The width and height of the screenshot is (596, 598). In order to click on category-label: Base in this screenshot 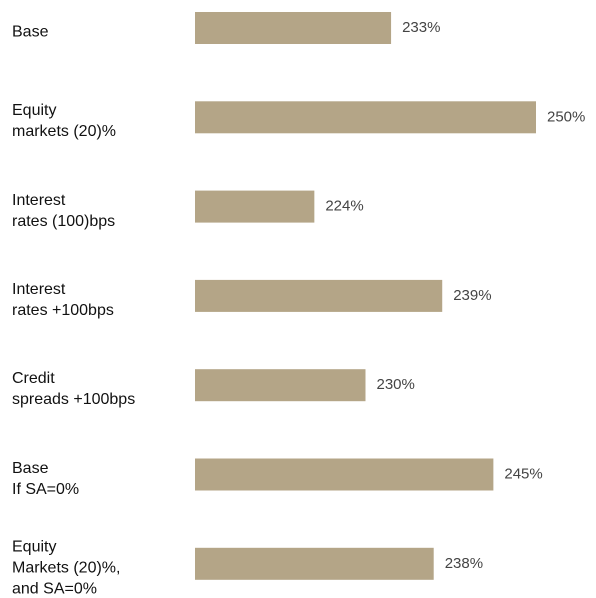, I will do `click(30, 32)`.